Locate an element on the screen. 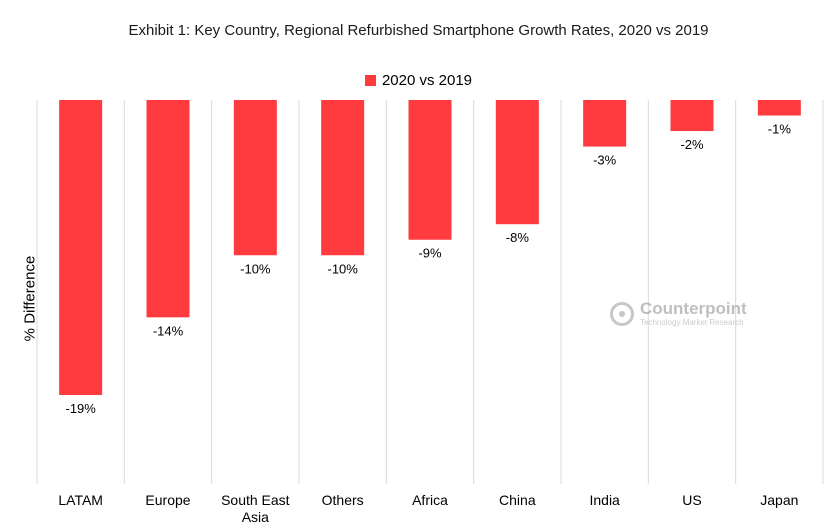 The image size is (837, 530). value-label: -2% is located at coordinates (692, 144).